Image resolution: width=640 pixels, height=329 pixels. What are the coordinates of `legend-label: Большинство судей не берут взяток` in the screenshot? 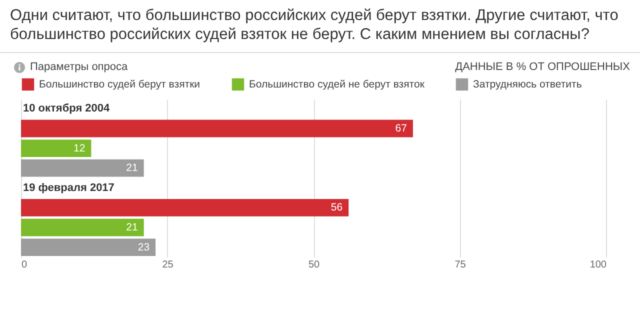 It's located at (337, 84).